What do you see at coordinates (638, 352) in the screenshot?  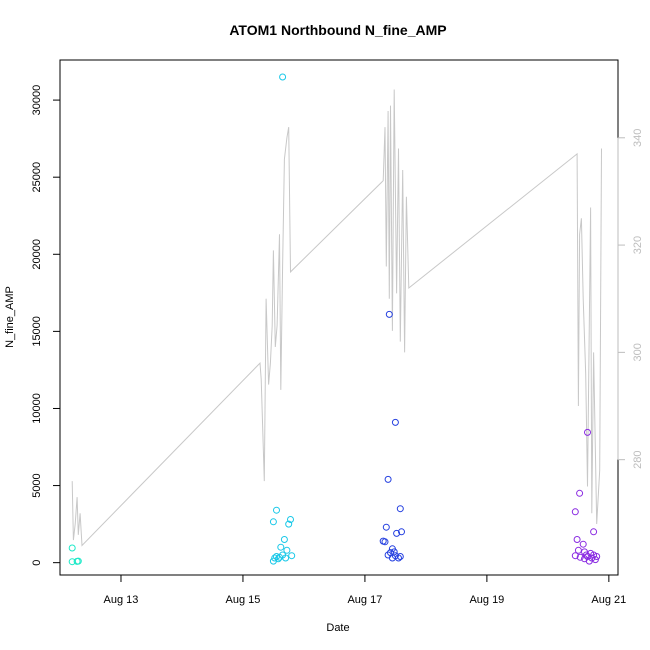 I see `y2-tick-label: 300` at bounding box center [638, 352].